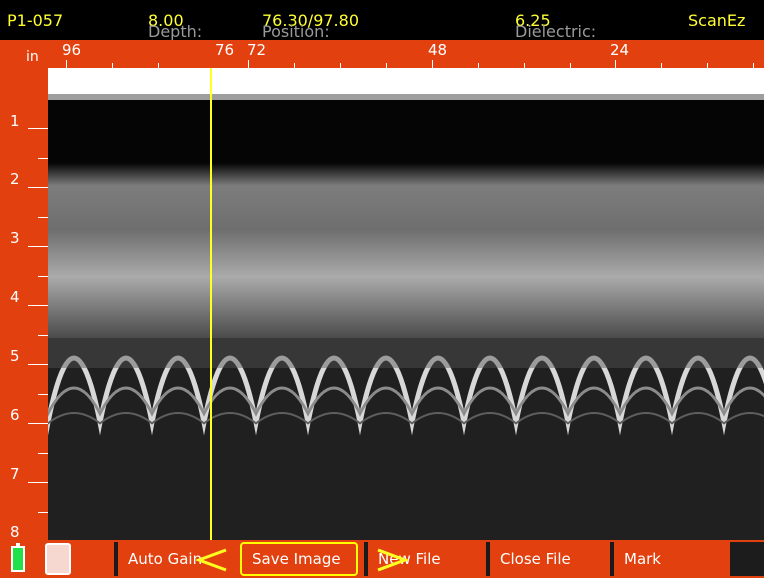 This screenshot has width=764, height=578. I want to click on vertical-ruler: 1 2 3 4 5 6 7 8, so click(24, 304).